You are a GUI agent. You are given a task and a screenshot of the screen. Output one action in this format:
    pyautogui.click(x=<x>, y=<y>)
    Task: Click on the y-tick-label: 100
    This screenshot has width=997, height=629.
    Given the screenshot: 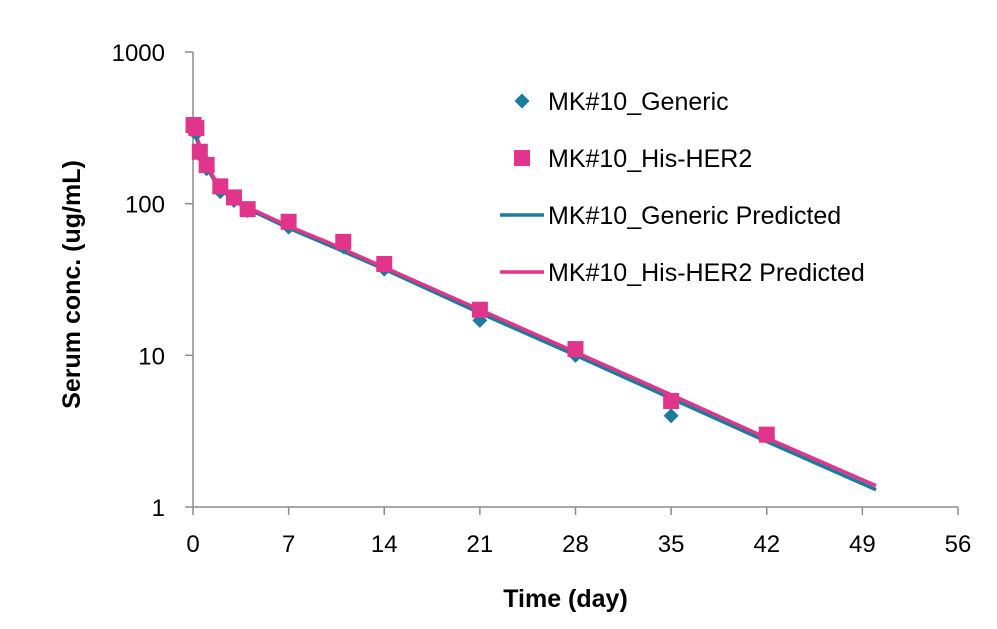 What is the action you would take?
    pyautogui.click(x=145, y=205)
    